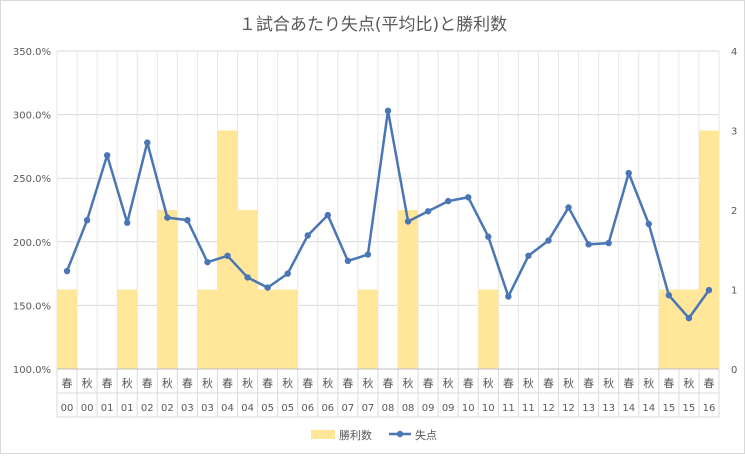  I want to click on left-tick-label: 250.0%, so click(32, 179).